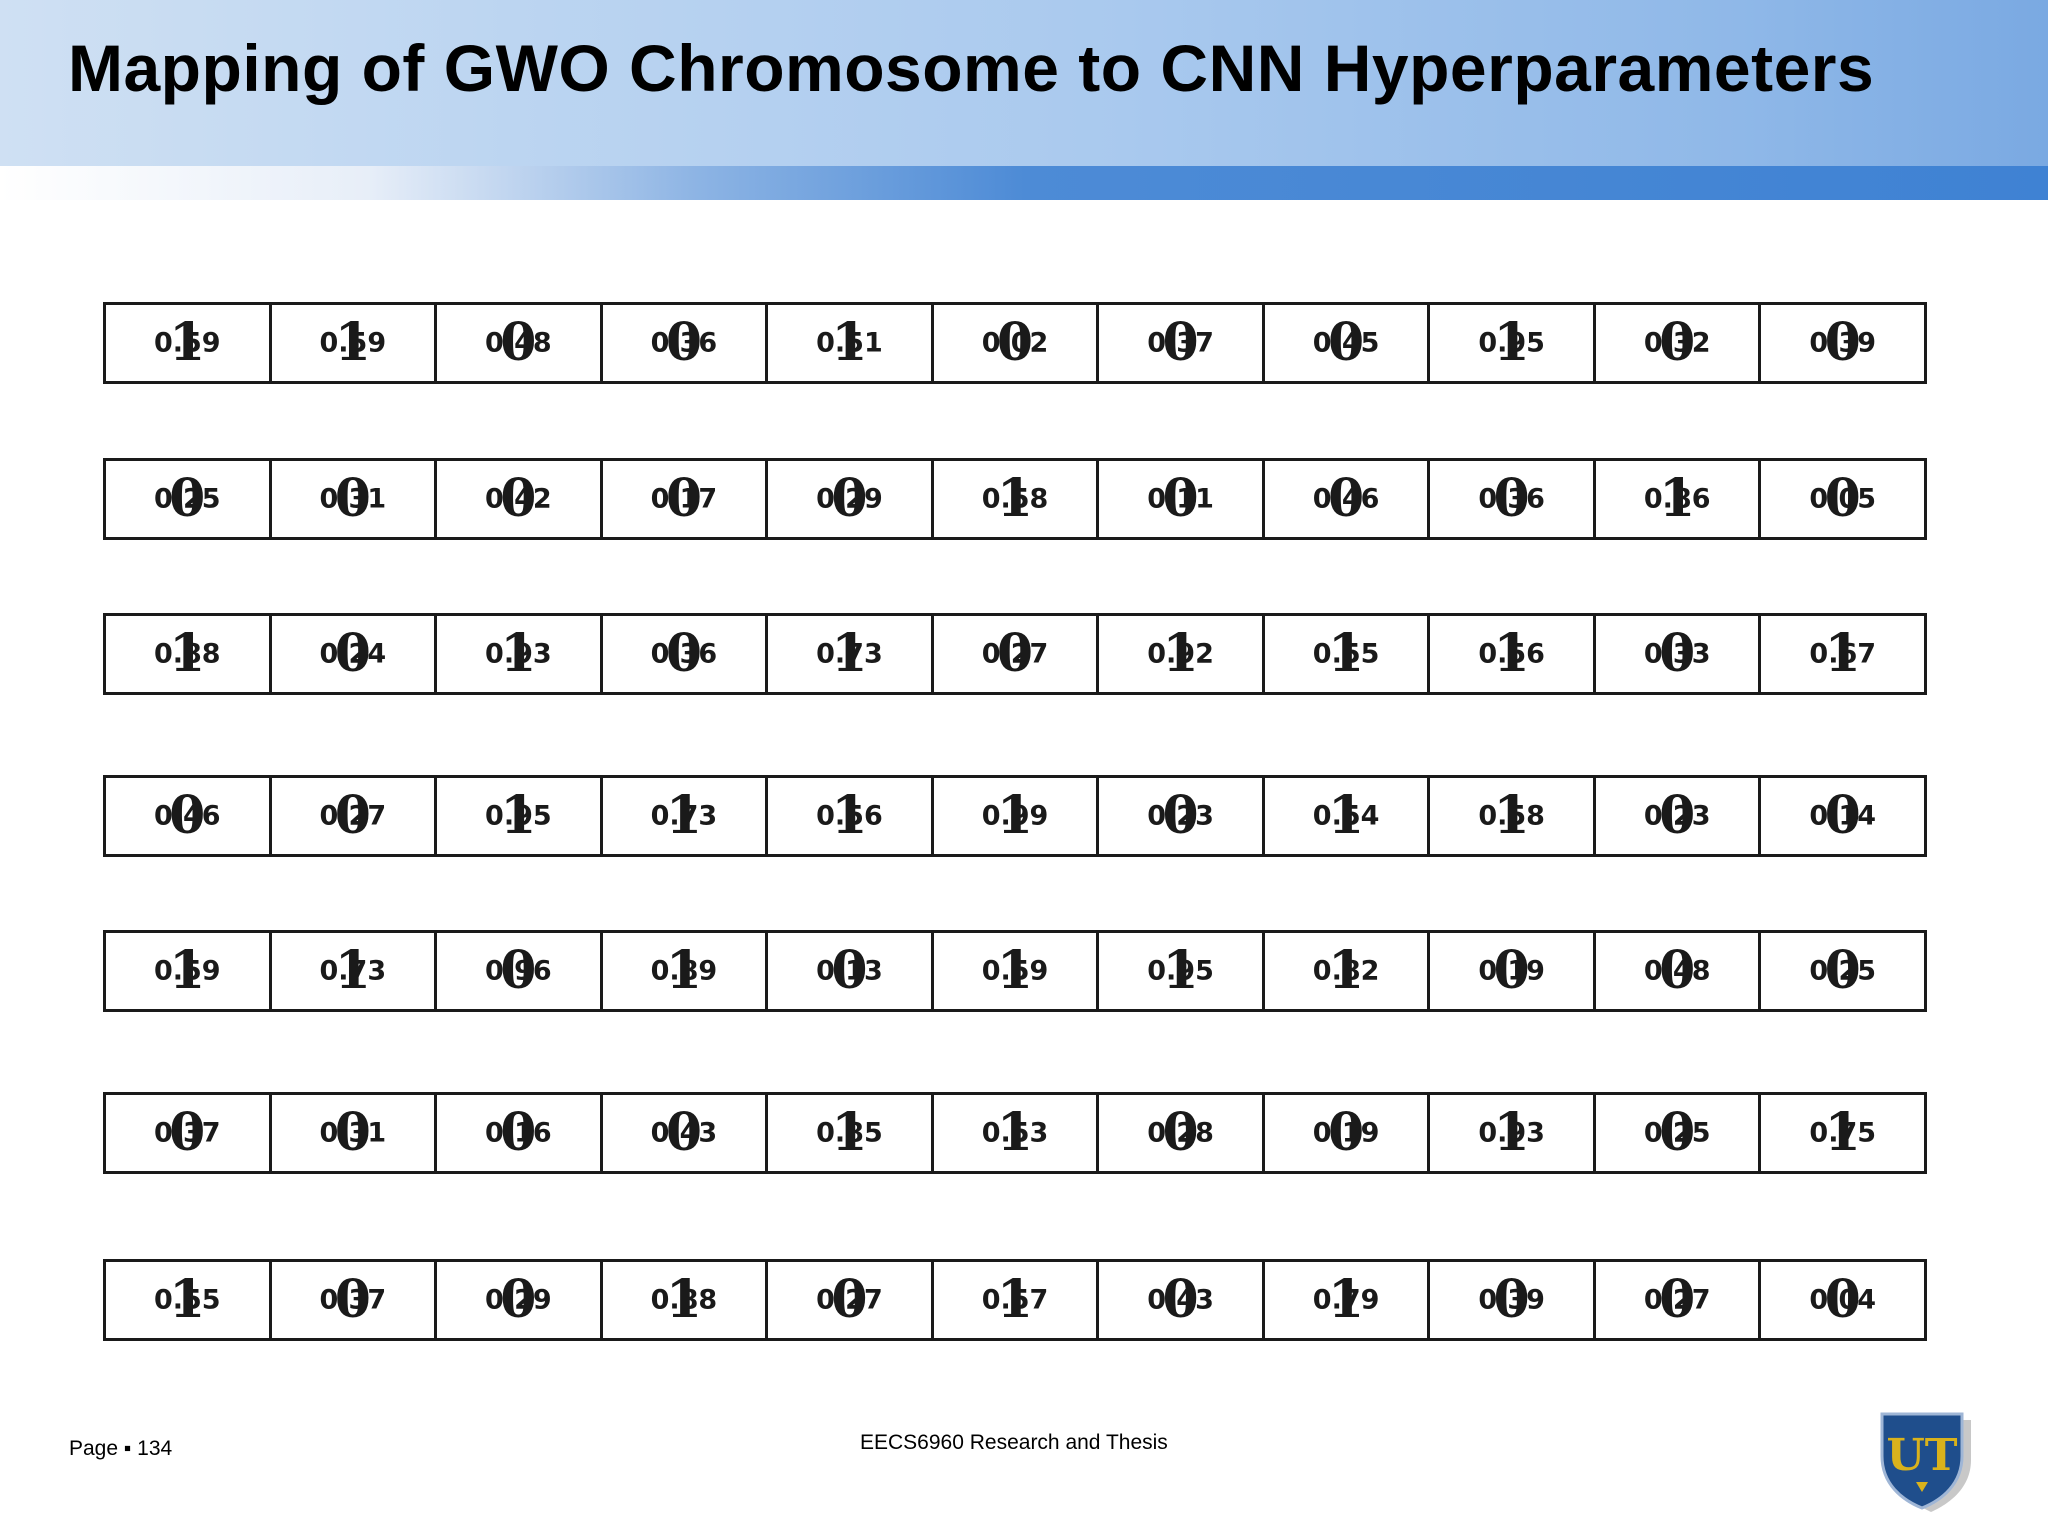 This screenshot has width=2048, height=1536. I want to click on gene-cell: 0.89 1, so click(686, 971).